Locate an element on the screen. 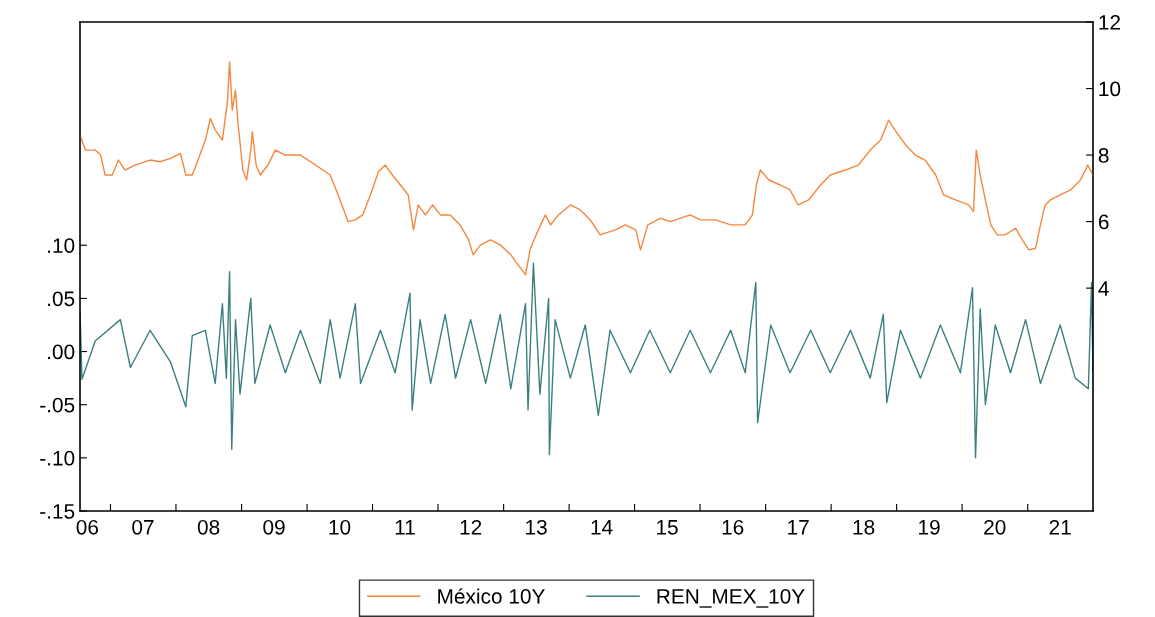 The width and height of the screenshot is (1155, 617). y2-tick-label: 10 is located at coordinates (1110, 89).